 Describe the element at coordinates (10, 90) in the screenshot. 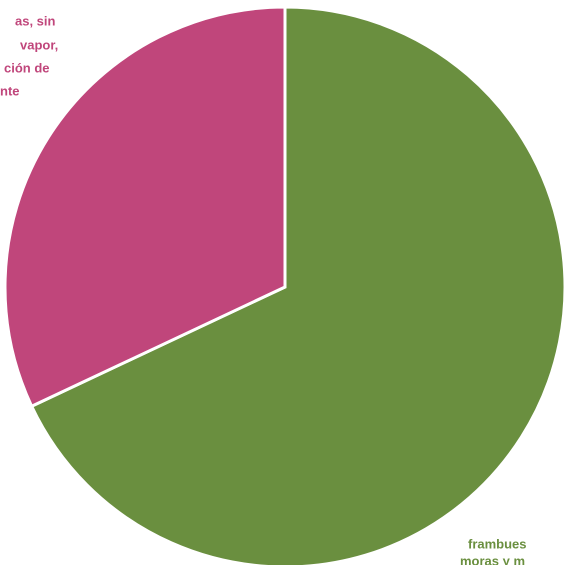

I see `slice-label: nte` at that location.